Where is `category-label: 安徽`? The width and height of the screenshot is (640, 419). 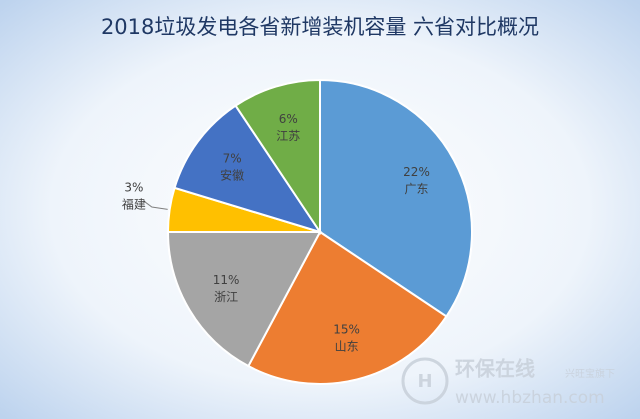 category-label: 安徽 is located at coordinates (232, 174).